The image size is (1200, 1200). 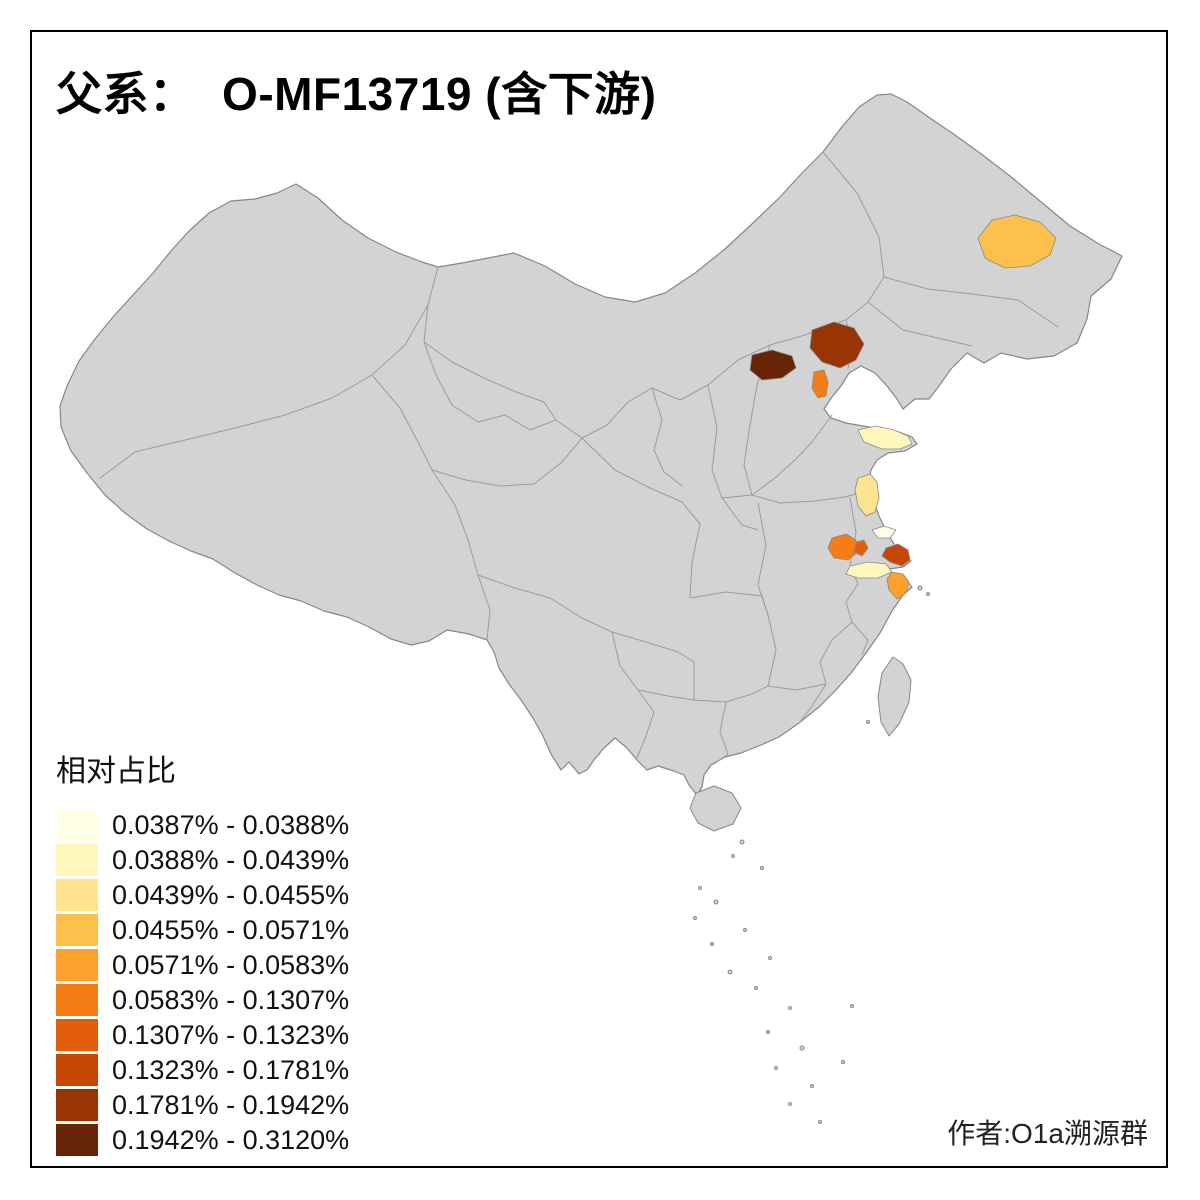 What do you see at coordinates (898, 585) in the screenshot?
I see `region-north-zhejiang-patch` at bounding box center [898, 585].